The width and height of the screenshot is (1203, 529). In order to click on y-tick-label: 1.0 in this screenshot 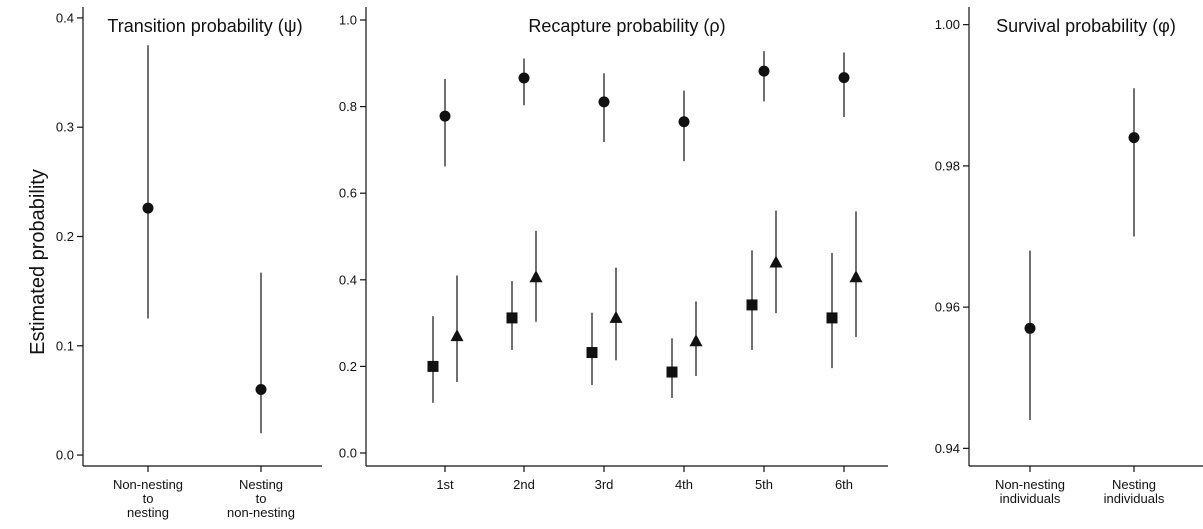, I will do `click(348, 19)`.